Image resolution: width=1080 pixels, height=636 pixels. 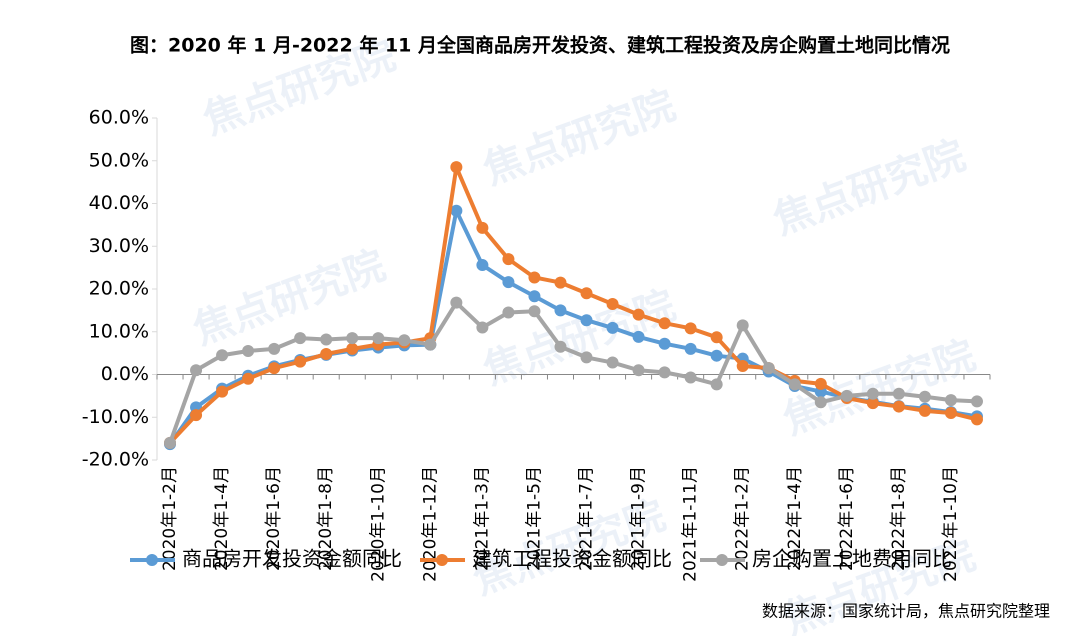 I want to click on x-tick-label: 2020年1-12月, so click(x=430, y=524).